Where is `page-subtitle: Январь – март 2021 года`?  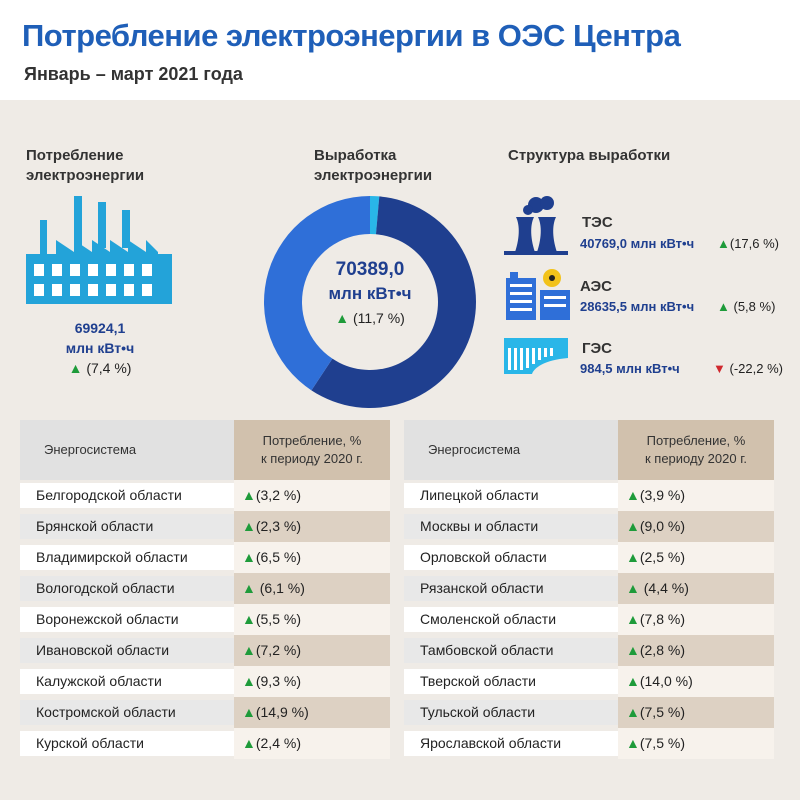 page-subtitle: Январь – март 2021 года is located at coordinates (133, 74).